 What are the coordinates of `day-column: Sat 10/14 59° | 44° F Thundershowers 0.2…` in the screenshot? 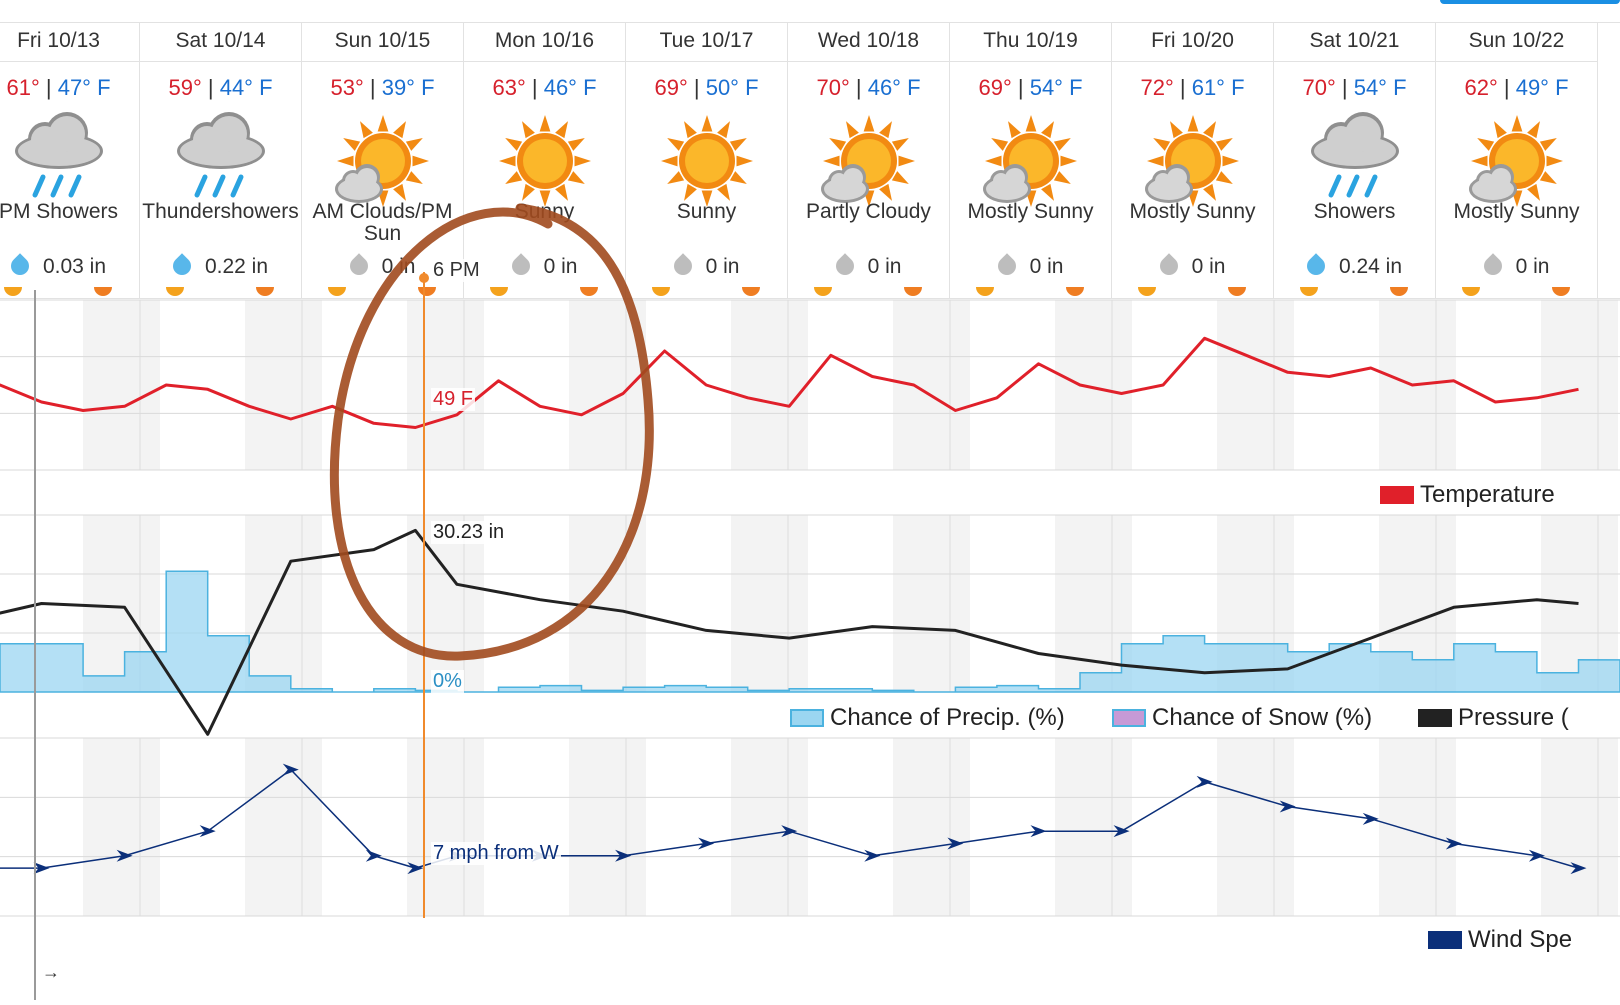 It's located at (221, 160).